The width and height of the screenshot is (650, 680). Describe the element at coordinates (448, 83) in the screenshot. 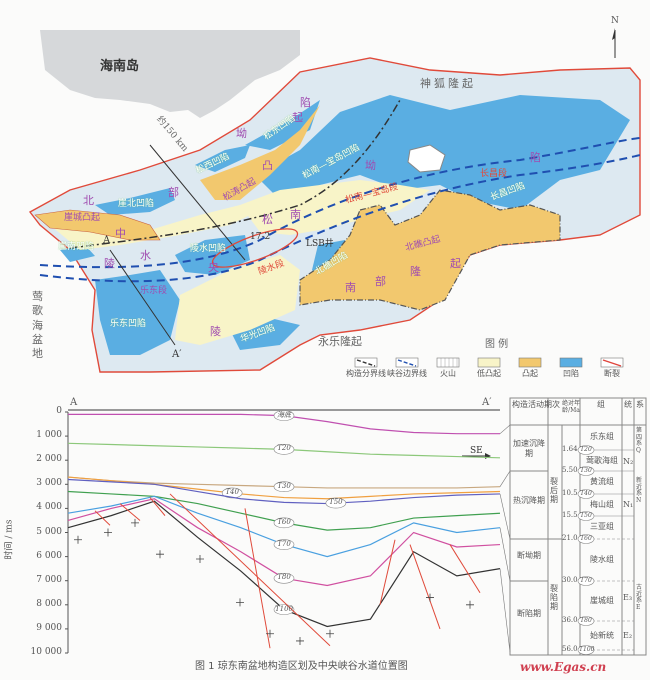

I see `shenhu-label: 神狐隆起` at that location.